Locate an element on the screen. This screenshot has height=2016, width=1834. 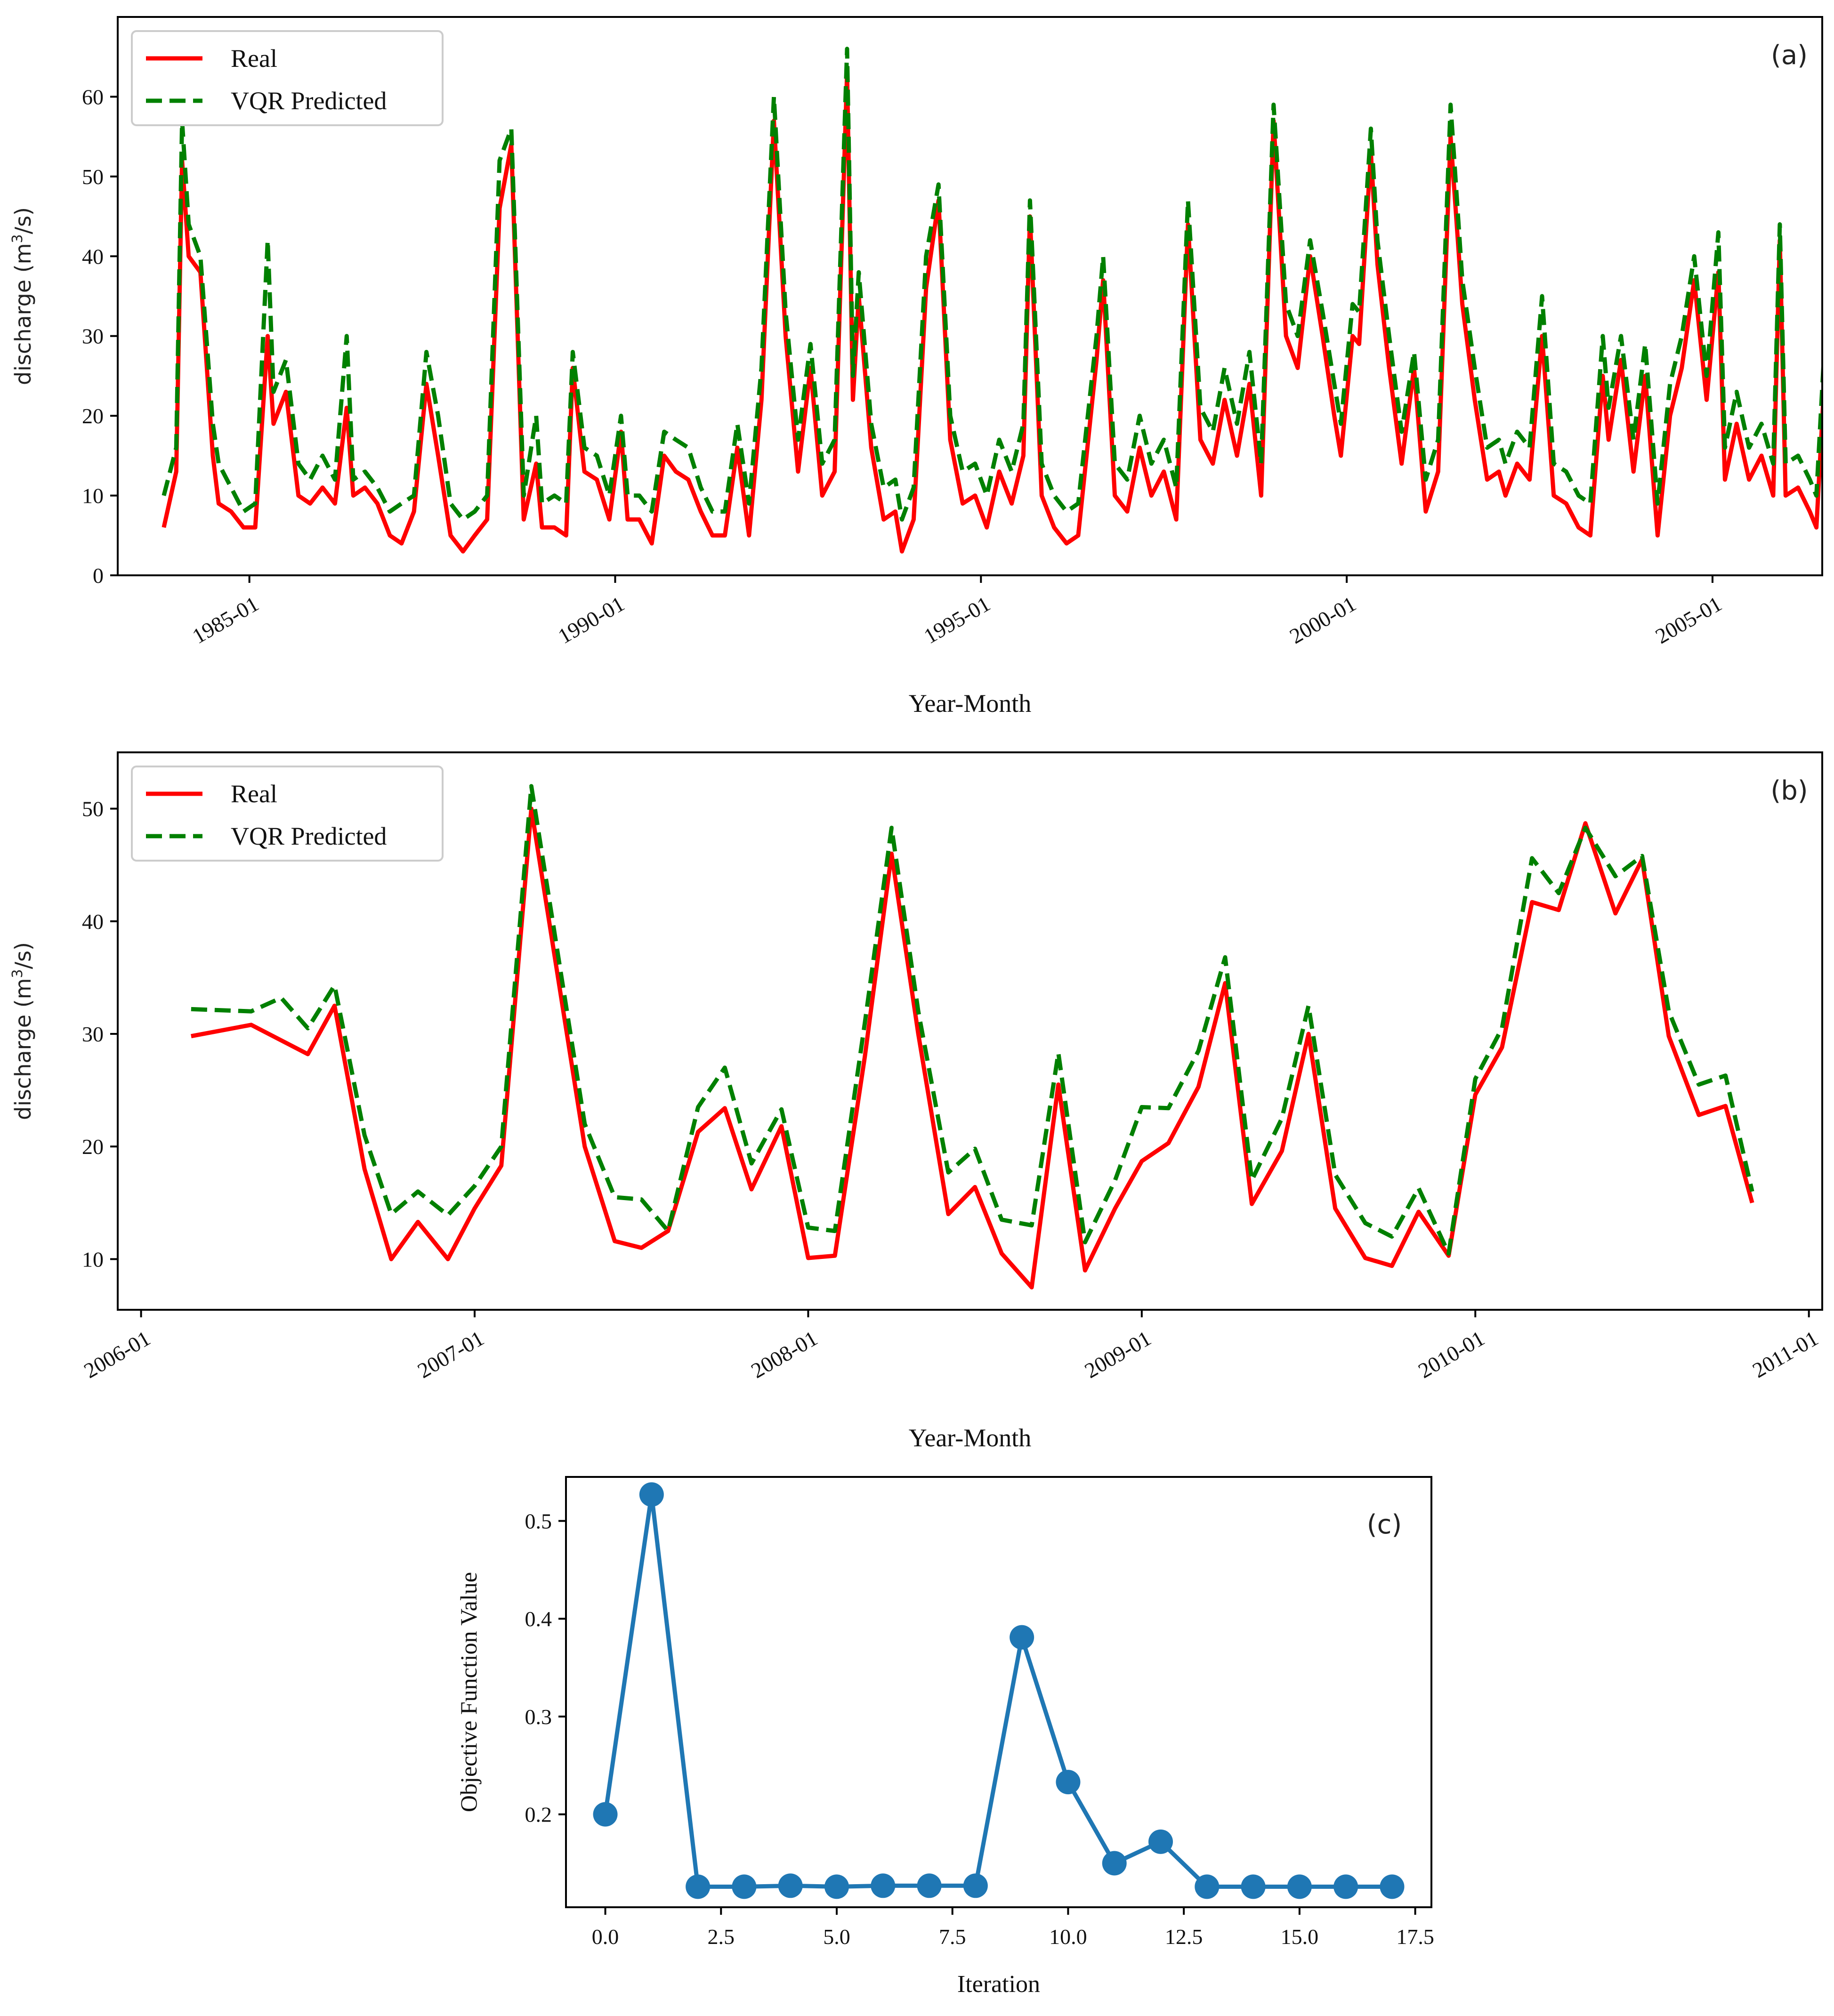
panel-label: (c) is located at coordinates (1384, 1524).